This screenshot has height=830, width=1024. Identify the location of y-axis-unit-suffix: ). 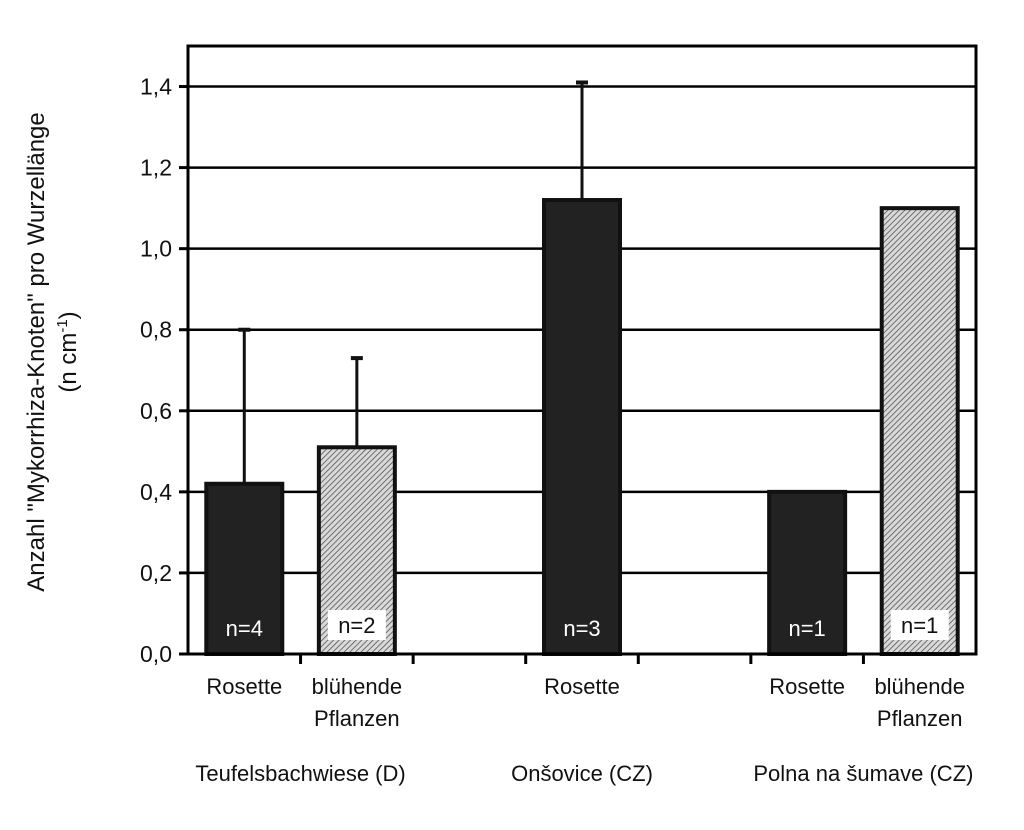
(68, 315).